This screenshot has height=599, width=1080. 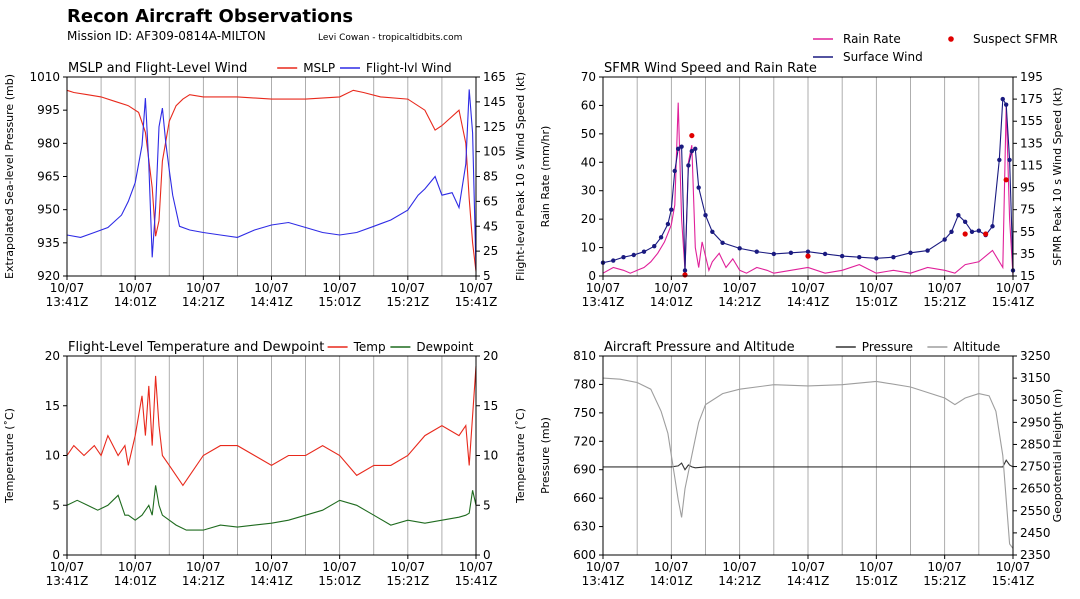 I want to click on y-tick-label-right: 45, so click(x=490, y=226).